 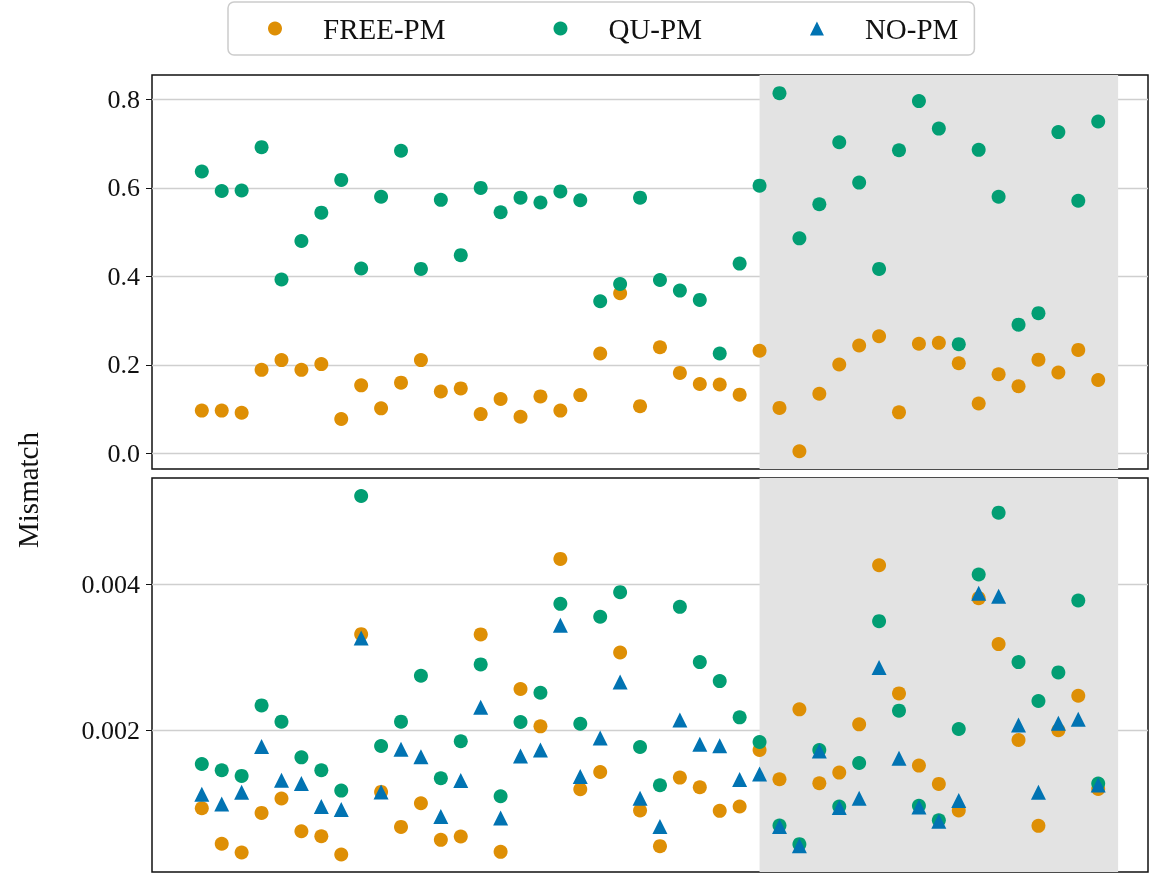 I want to click on y-tick-label: 0.4, so click(x=123, y=276).